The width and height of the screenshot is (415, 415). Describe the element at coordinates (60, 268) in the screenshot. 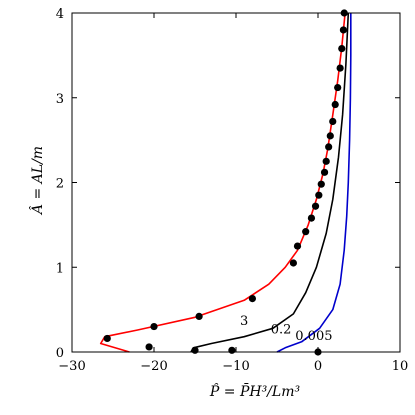

I see `y-tick-label: 1` at that location.